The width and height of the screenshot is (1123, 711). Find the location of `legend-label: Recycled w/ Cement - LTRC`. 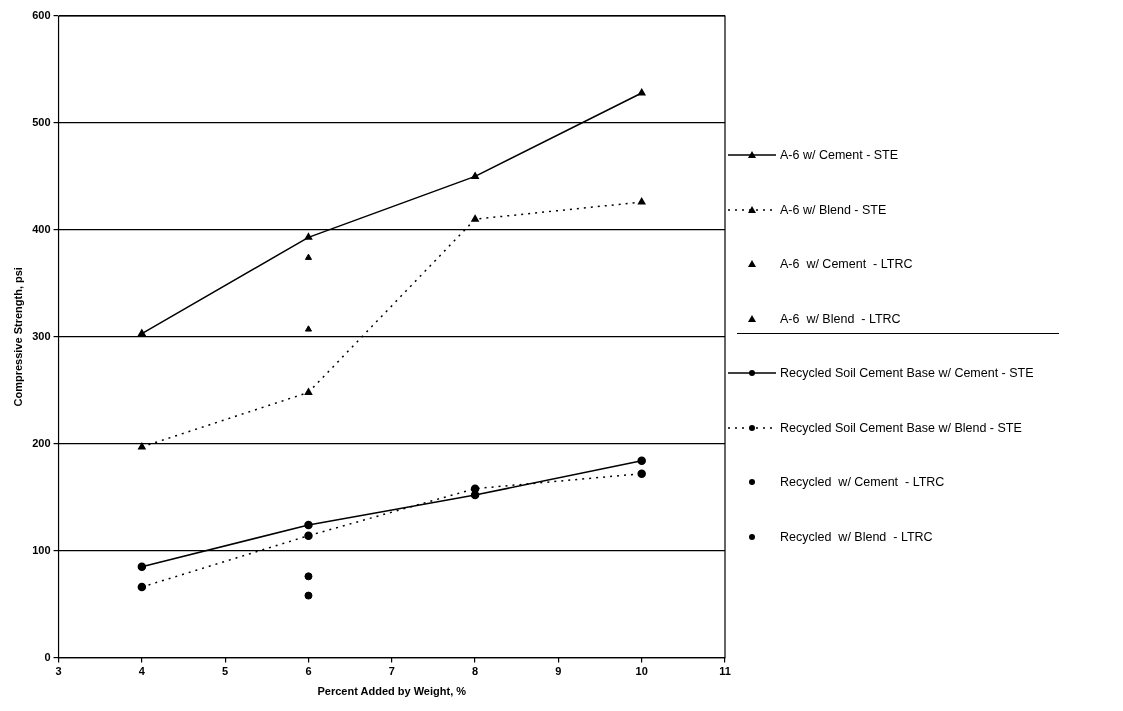

legend-label: Recycled w/ Cement - LTRC is located at coordinates (862, 482).